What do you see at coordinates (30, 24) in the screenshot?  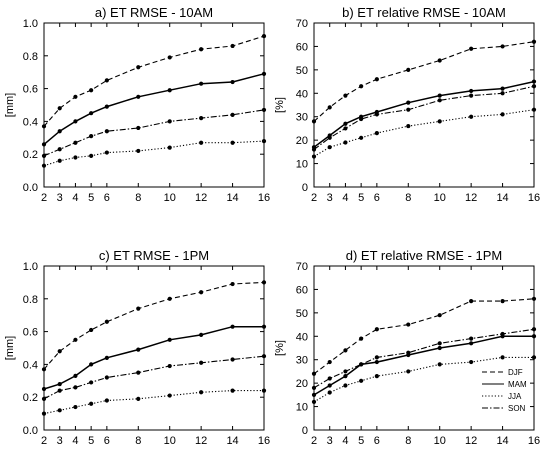 I see `y-tick-label: 1.0` at bounding box center [30, 24].